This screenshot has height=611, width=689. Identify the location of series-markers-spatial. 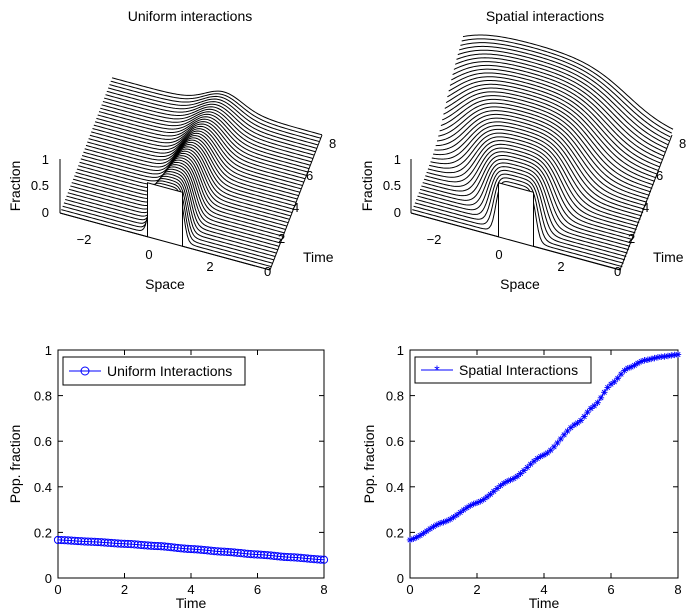
(544, 447).